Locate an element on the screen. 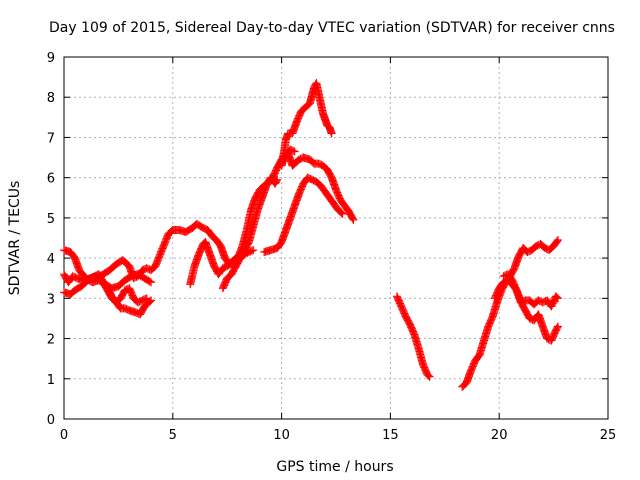 This screenshot has height=480, width=640. x-axis-label: GPS time / hours is located at coordinates (334, 467).